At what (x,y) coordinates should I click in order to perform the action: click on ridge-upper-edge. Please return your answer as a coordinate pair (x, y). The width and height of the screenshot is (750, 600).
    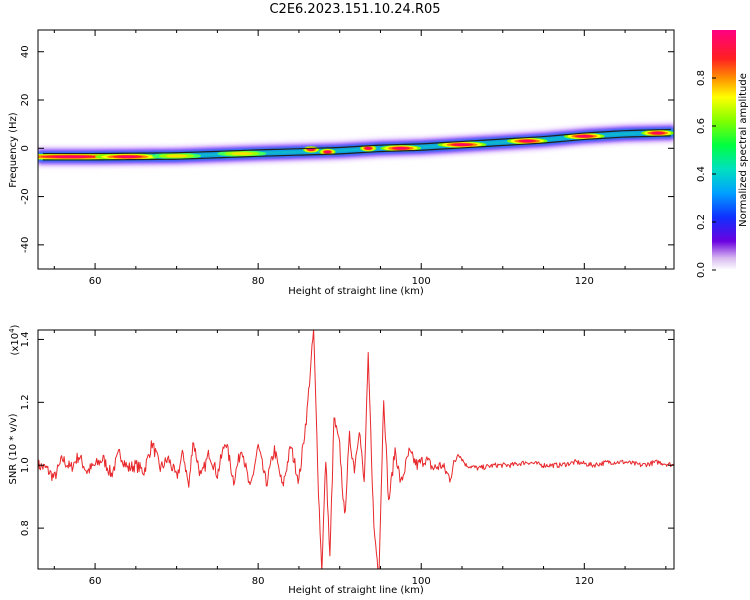
    Looking at the image, I should click on (356, 141).